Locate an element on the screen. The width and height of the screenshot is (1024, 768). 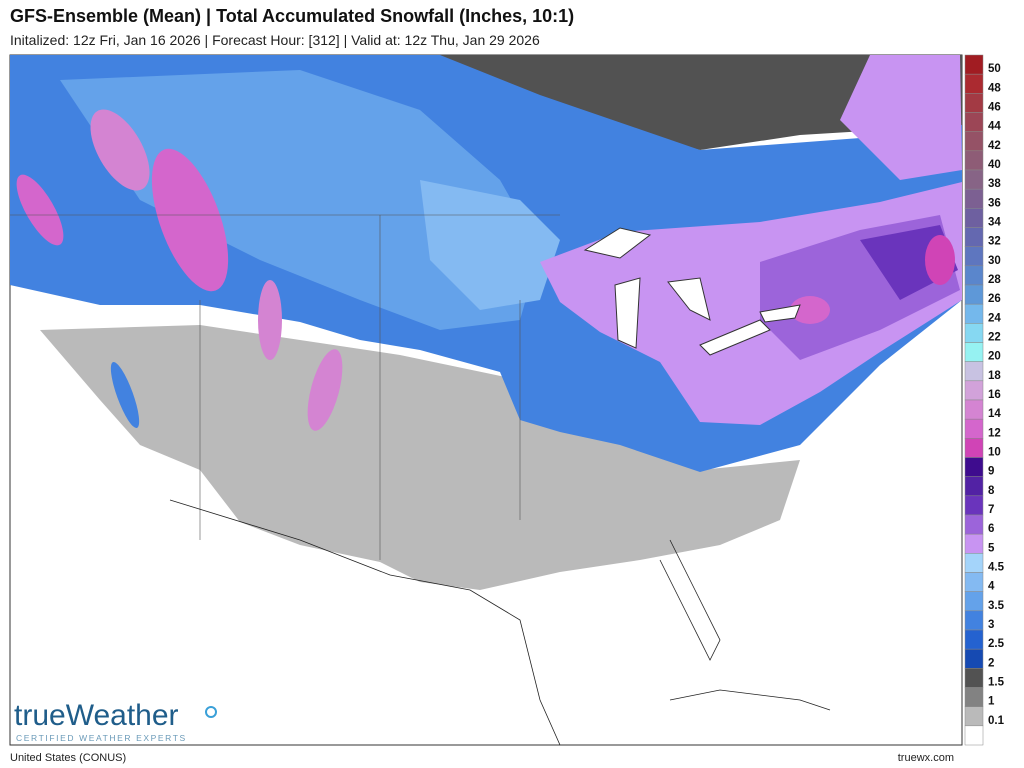
legend-label: 1.5 is located at coordinates (996, 683).